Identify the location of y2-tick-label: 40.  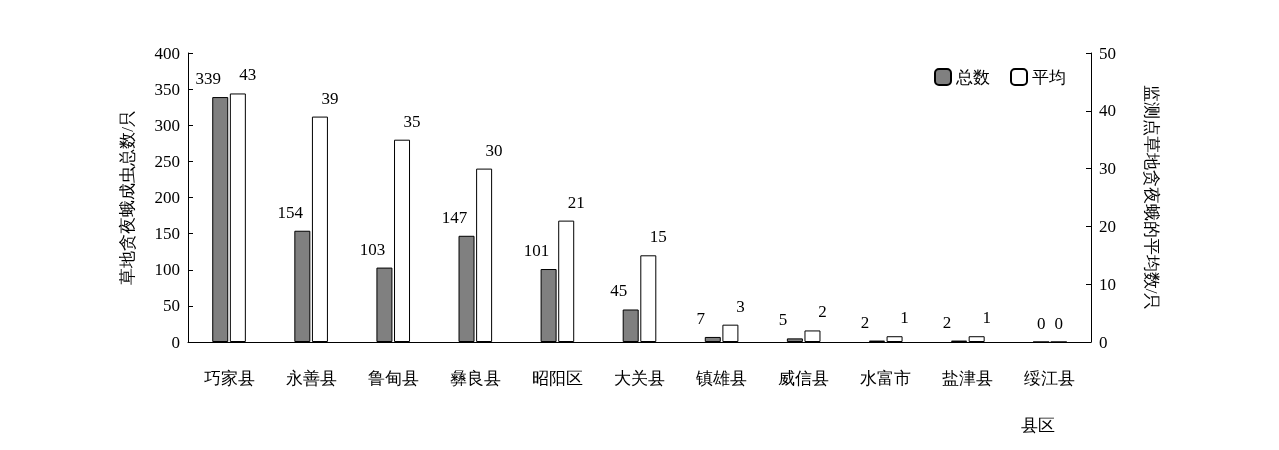
(1107, 111).